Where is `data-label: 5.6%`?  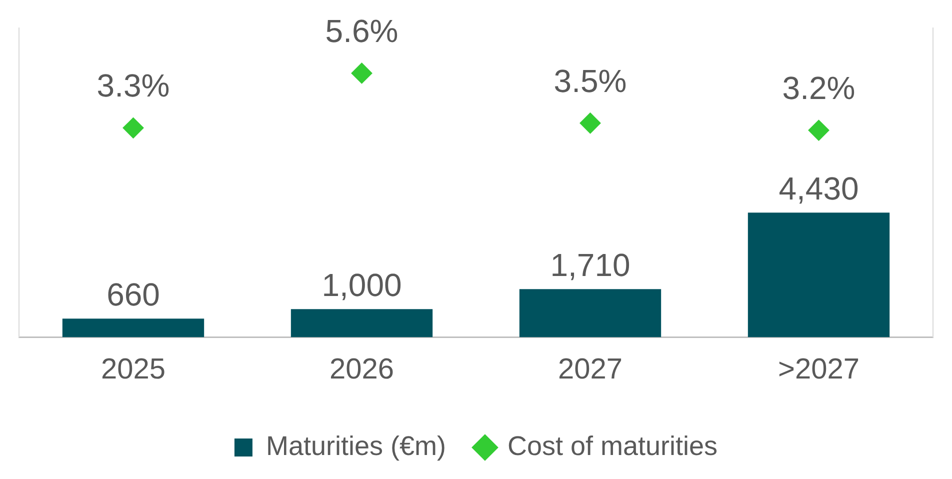
data-label: 5.6% is located at coordinates (361, 31).